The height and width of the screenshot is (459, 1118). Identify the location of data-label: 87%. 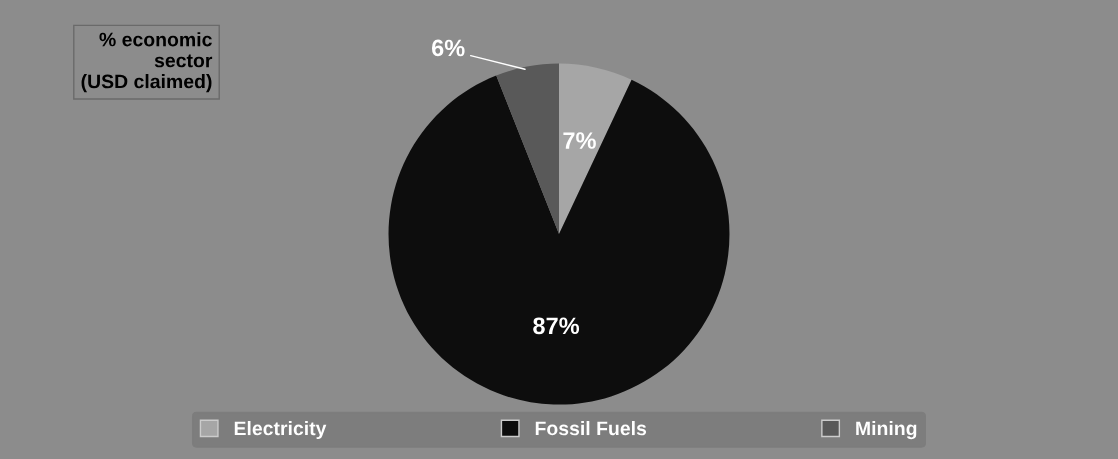
(556, 326).